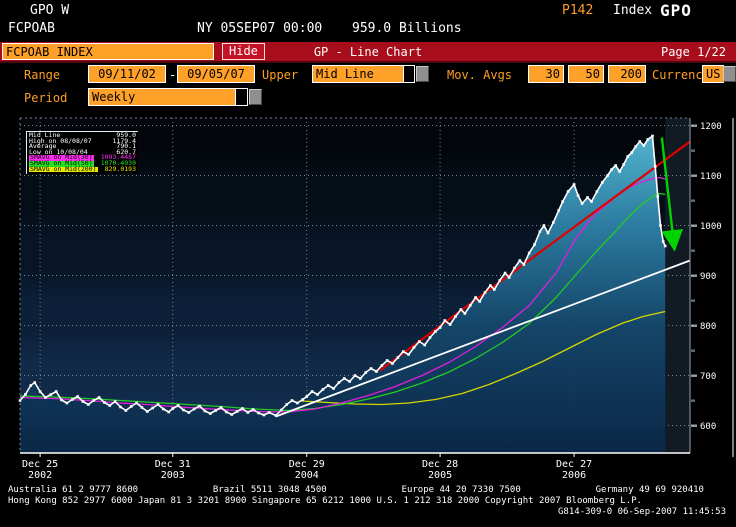 This screenshot has height=527, width=736. Describe the element at coordinates (46, 98) in the screenshot. I see `period-label: Period` at that location.